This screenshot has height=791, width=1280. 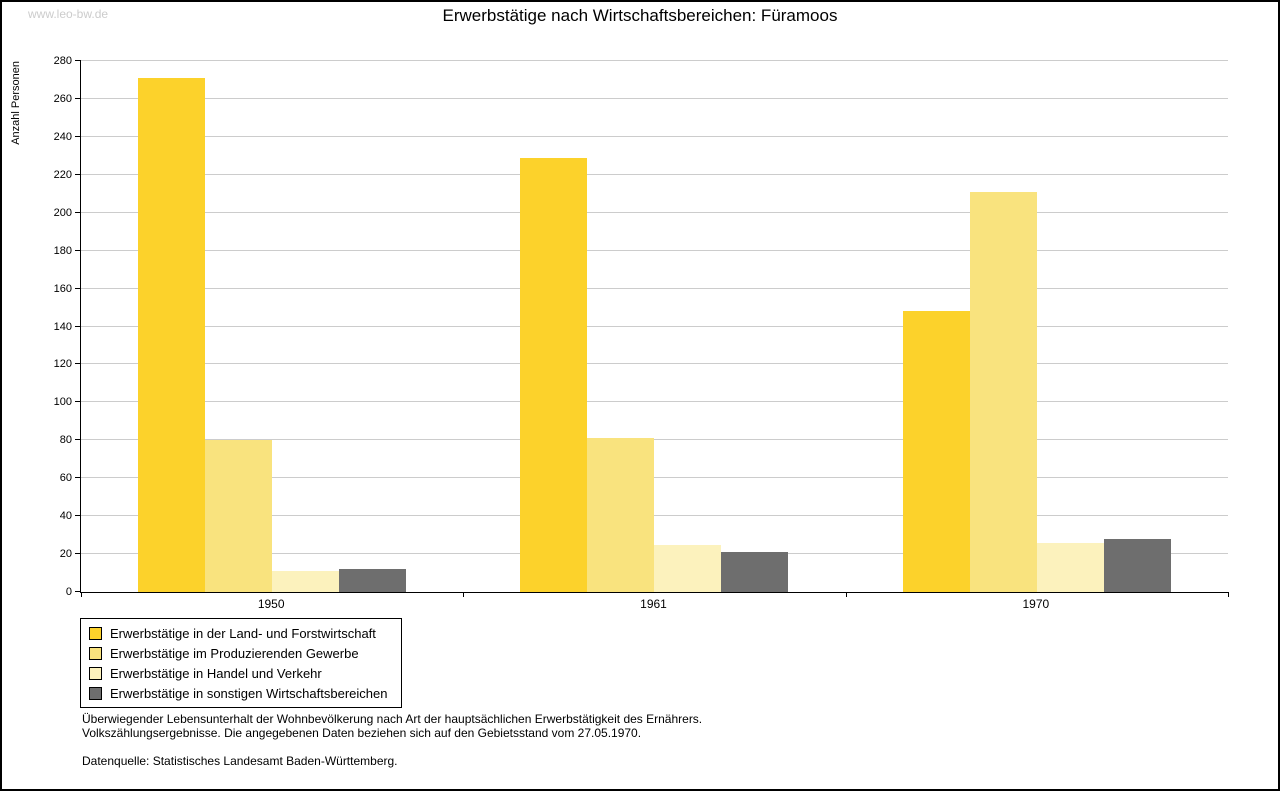 I want to click on x-axis-label: 1961, so click(x=653, y=604).